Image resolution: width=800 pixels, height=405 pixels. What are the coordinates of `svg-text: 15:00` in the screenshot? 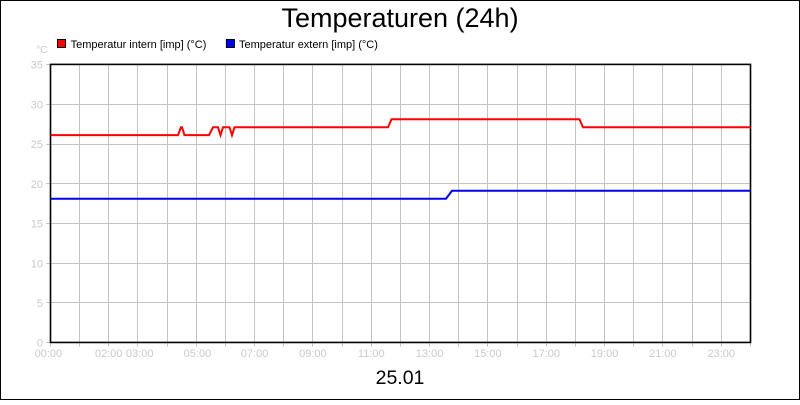 It's located at (488, 354).